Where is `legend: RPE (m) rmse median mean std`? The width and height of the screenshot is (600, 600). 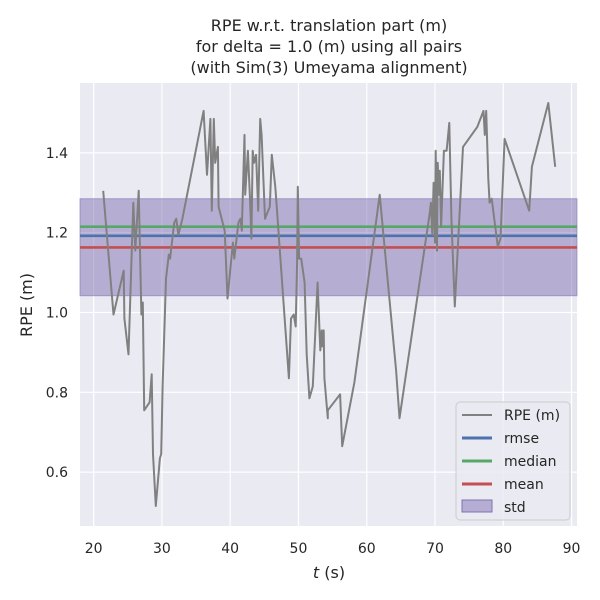 legend: RPE (m) rmse median mean std is located at coordinates (513, 461).